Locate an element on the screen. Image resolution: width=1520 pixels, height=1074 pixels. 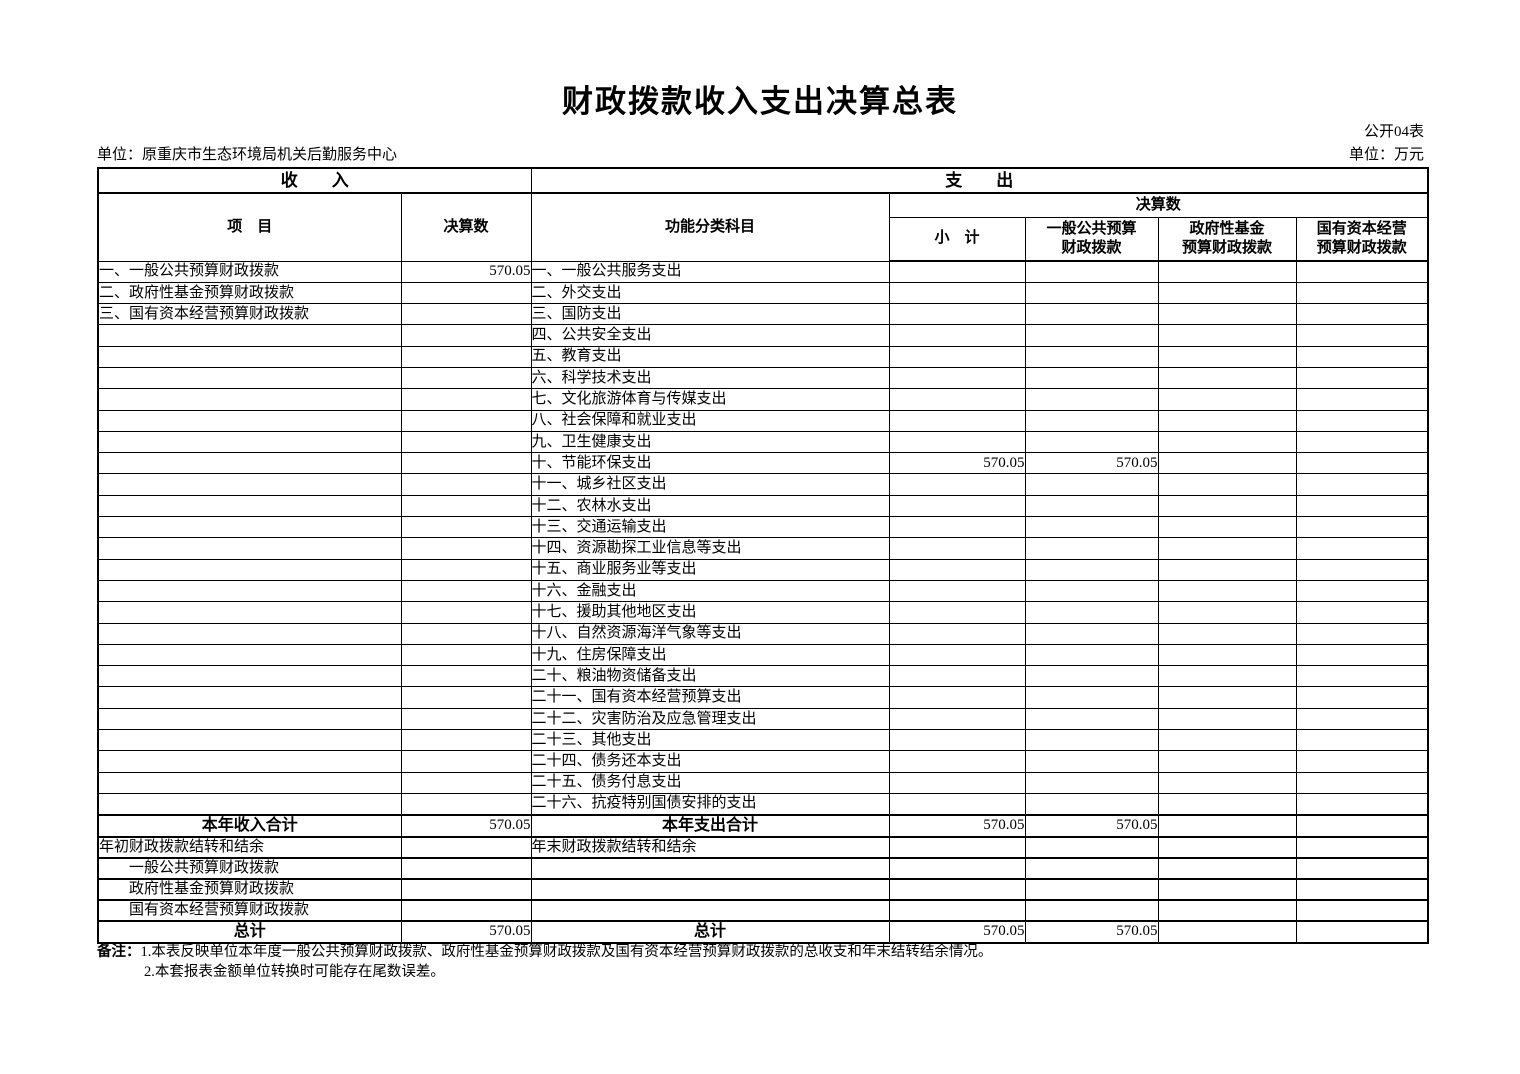
table-row: 八、社会保障和就业支出 is located at coordinates (763, 420).